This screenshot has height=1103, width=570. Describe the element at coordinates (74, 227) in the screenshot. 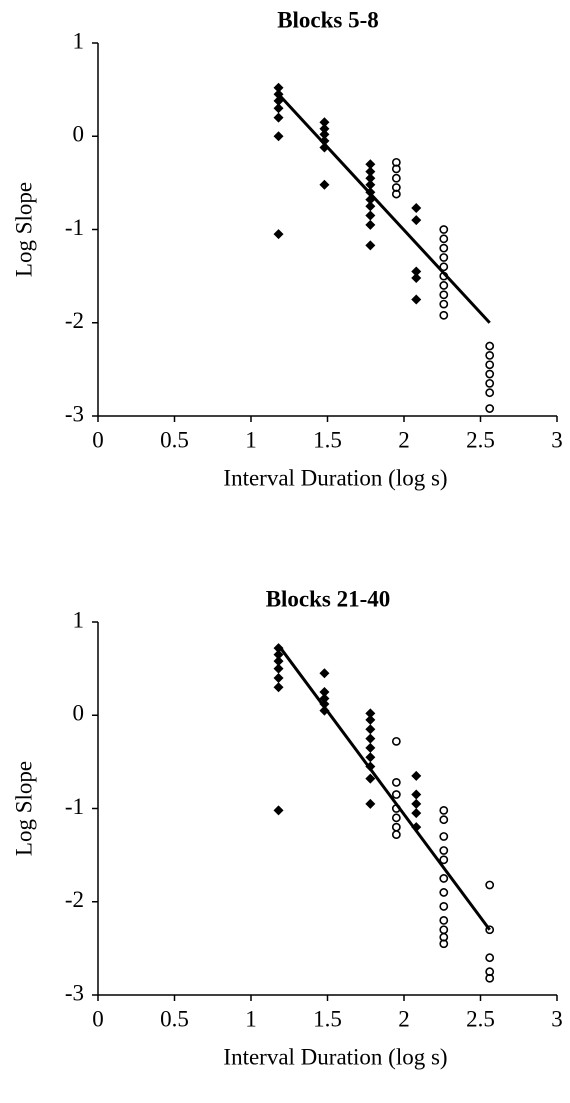

I see `y-tick-label: -1` at that location.